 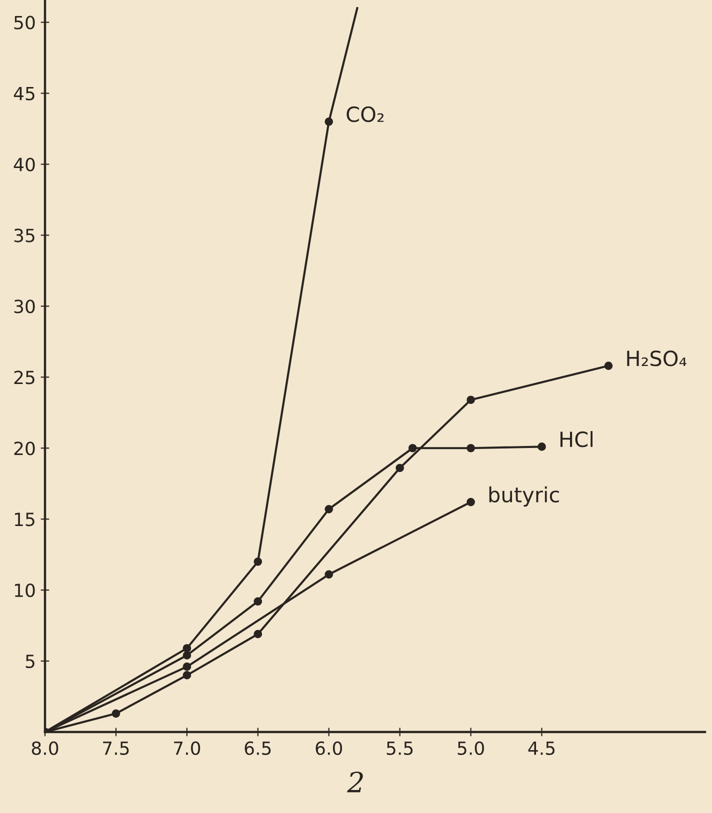 I want to click on y-tick-label: 10, so click(x=24, y=591).